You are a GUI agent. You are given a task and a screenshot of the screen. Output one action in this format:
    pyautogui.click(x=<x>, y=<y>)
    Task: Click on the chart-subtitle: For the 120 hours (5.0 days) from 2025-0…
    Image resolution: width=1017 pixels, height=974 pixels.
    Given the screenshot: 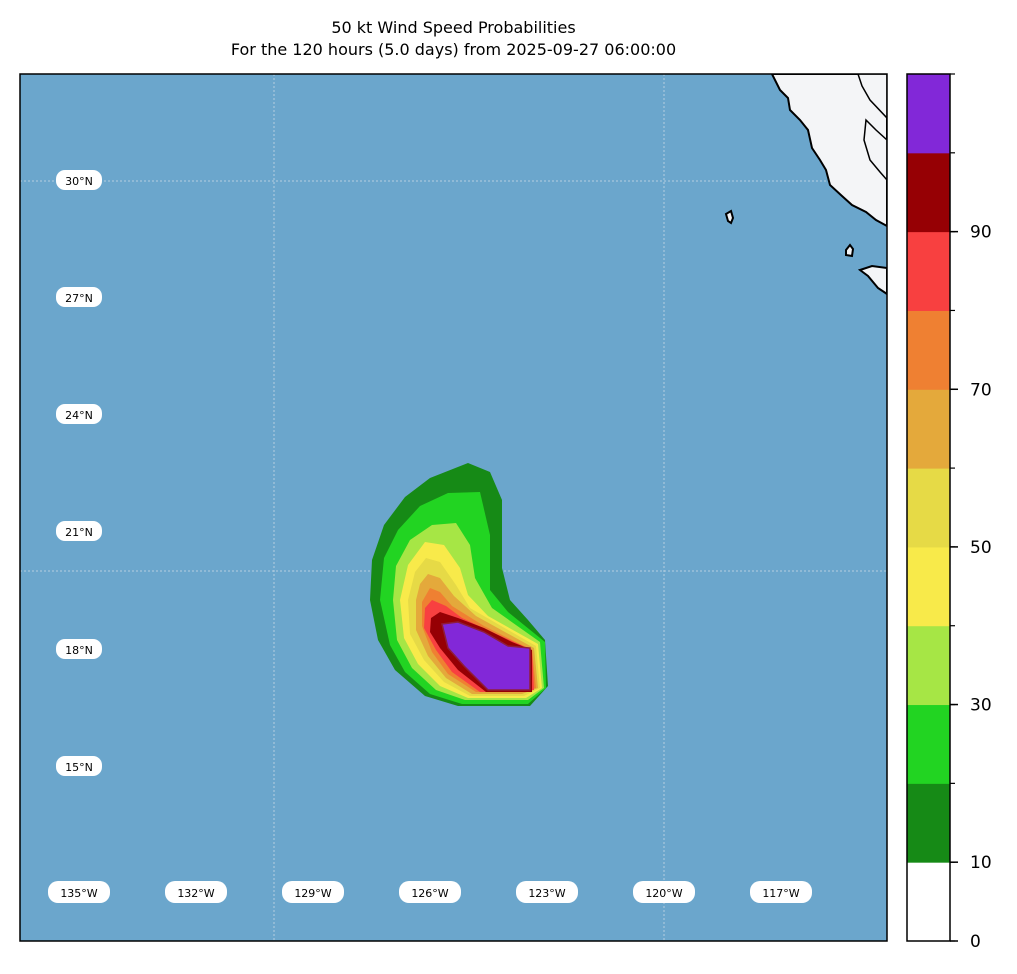 What is the action you would take?
    pyautogui.click(x=453, y=49)
    